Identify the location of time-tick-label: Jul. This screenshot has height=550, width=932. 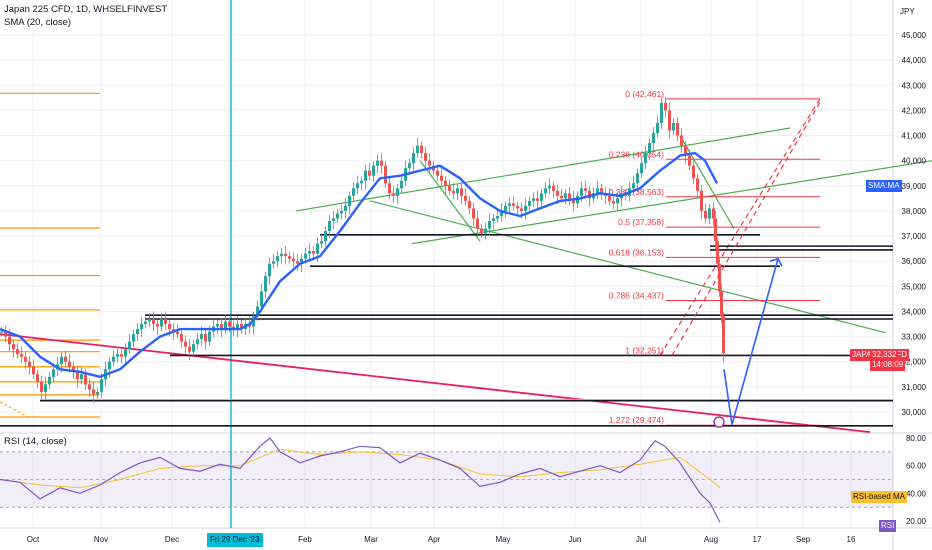
(641, 539).